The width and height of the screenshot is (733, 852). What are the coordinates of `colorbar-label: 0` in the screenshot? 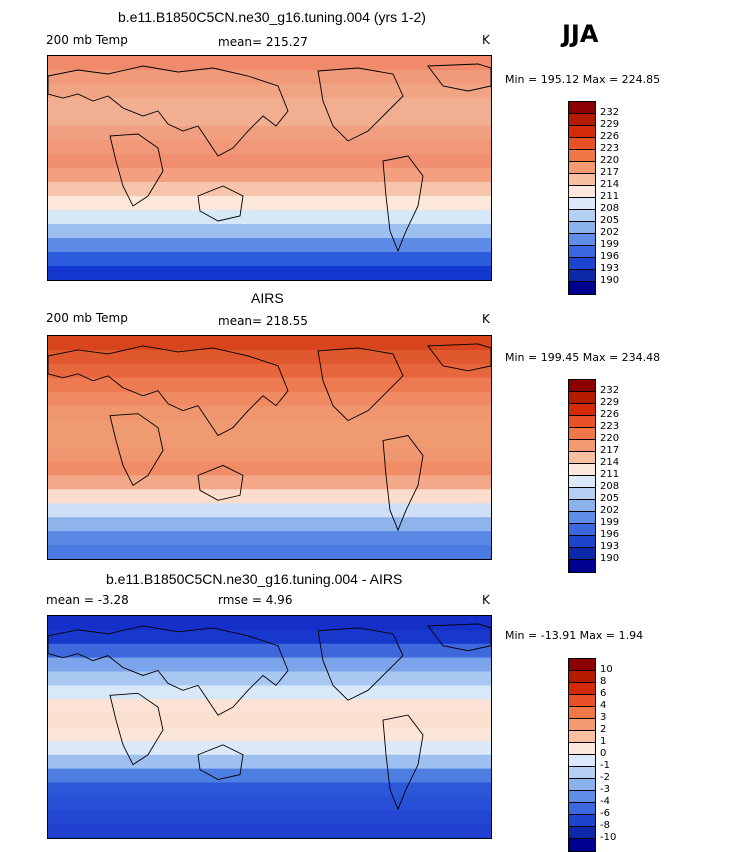 It's located at (603, 753).